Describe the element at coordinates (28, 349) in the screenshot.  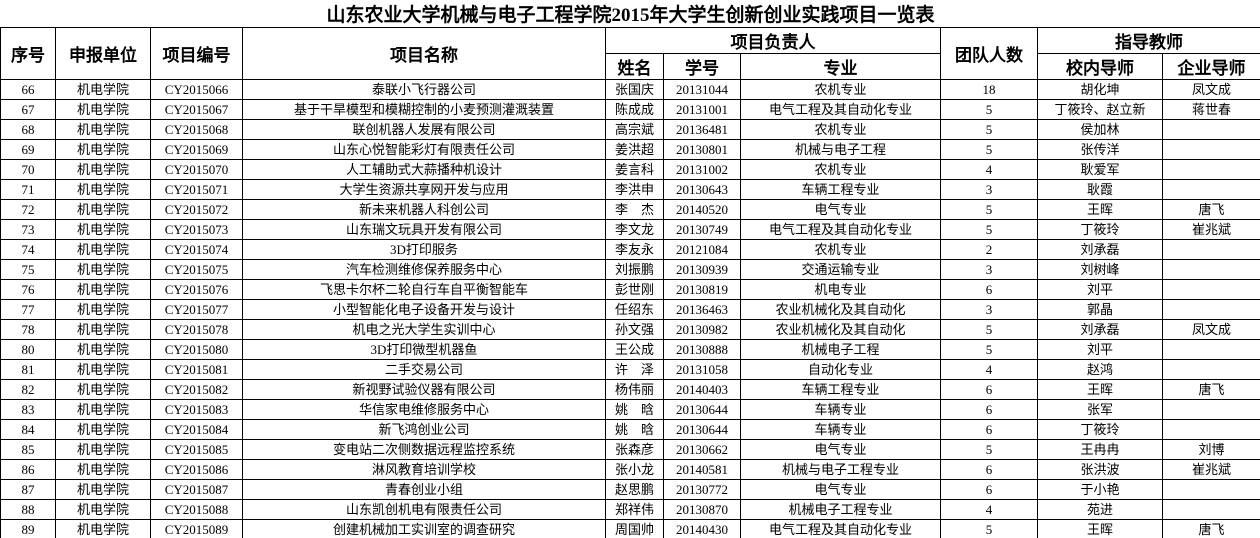
I see `table-cell: 80` at that location.